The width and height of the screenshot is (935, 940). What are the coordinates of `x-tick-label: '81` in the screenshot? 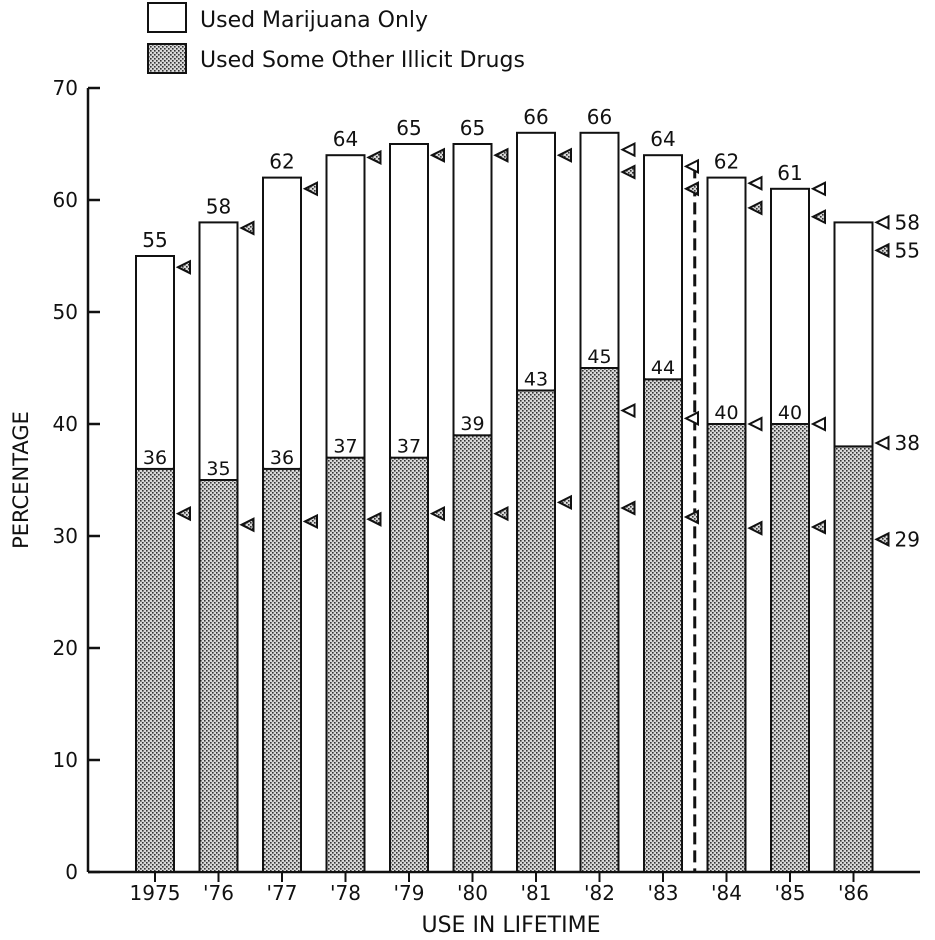 It's located at (536, 893).